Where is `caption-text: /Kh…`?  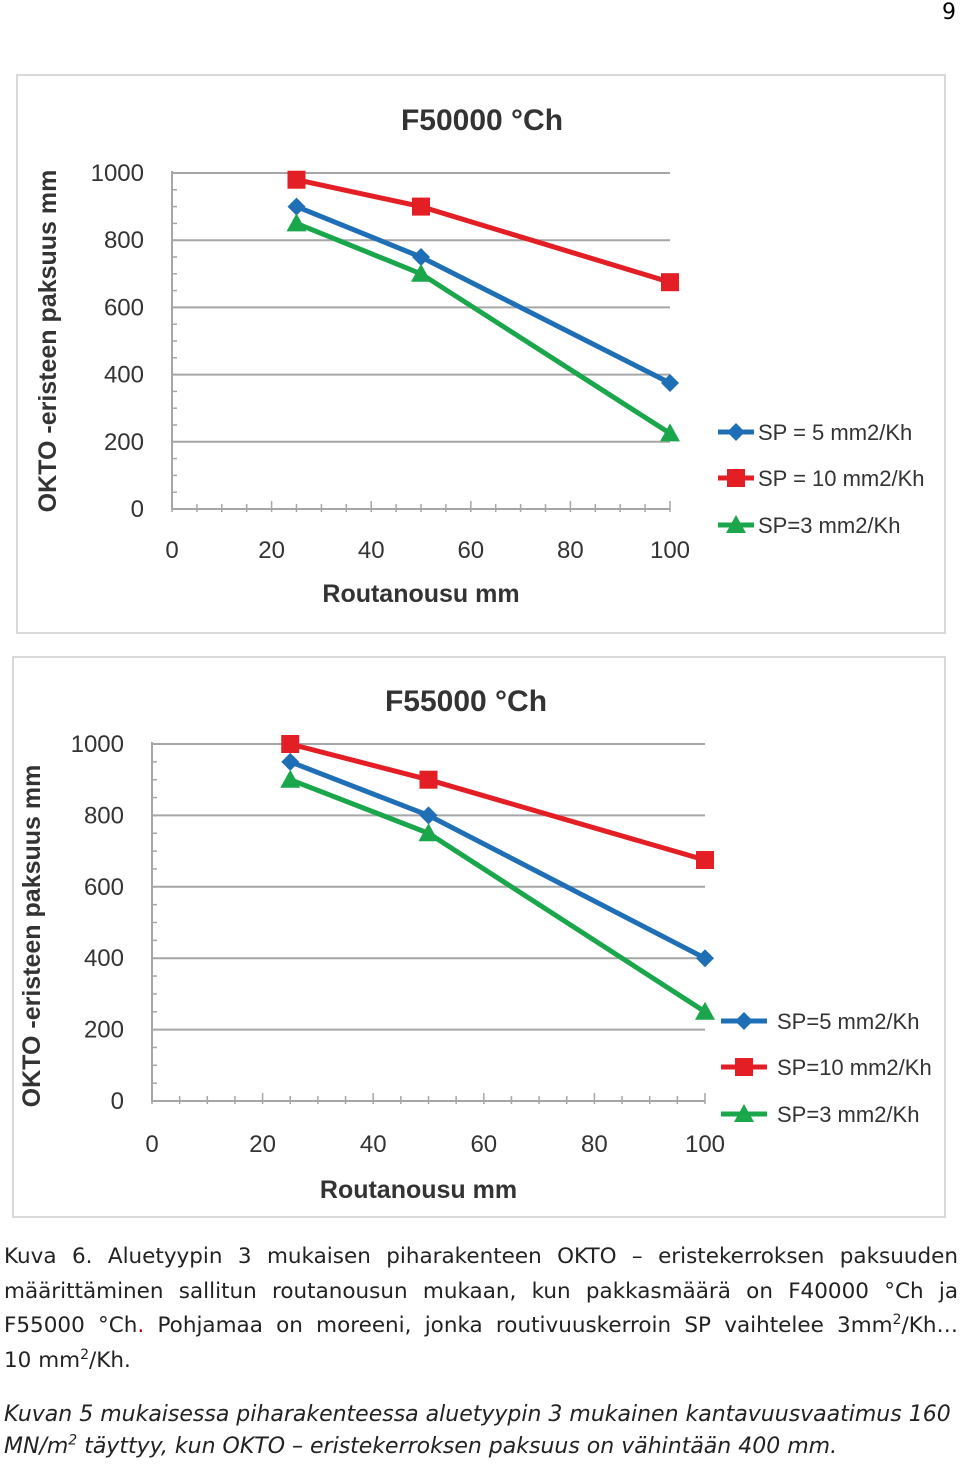 caption-text: /Kh… is located at coordinates (930, 1325).